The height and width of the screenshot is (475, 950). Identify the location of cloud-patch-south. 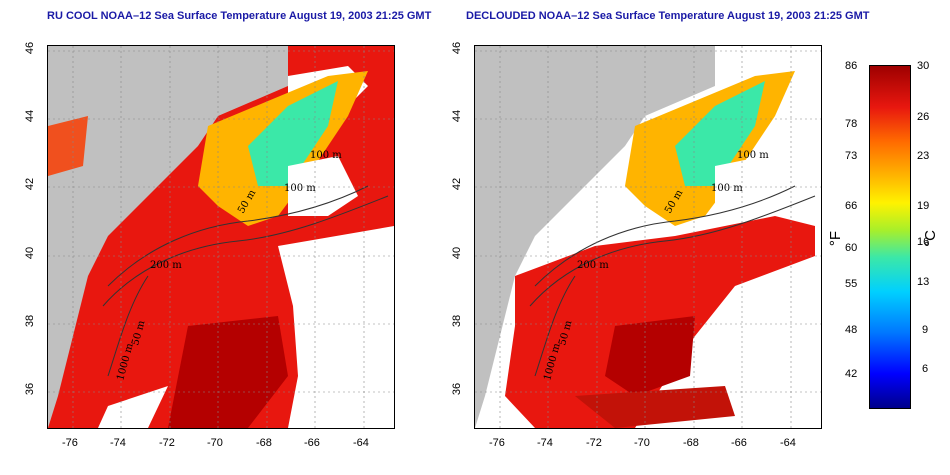
(336, 327).